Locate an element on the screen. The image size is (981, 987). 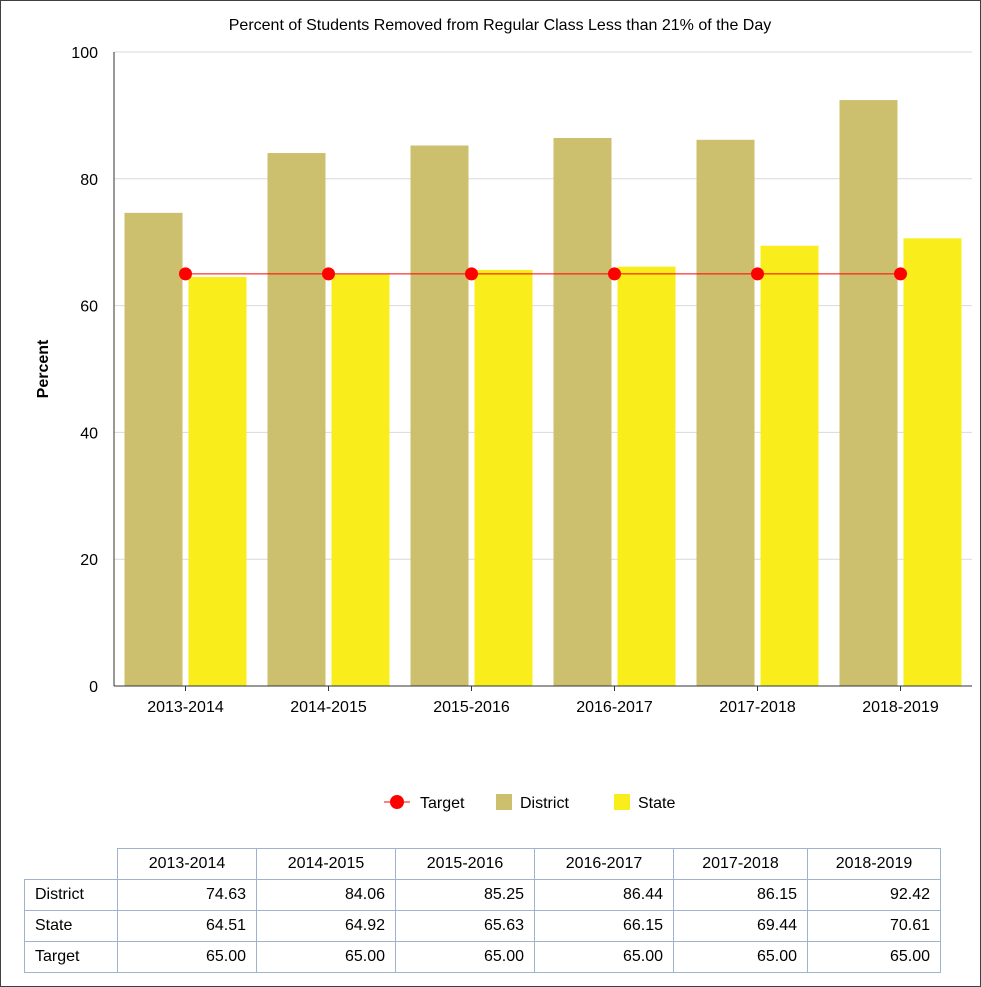
table-cell: 74.63 is located at coordinates (187, 895).